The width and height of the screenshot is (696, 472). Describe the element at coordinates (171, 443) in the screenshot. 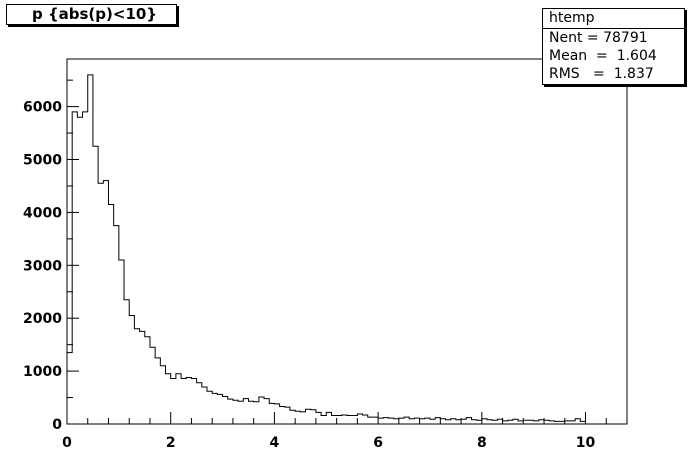

I see `x-tick-label: 2` at that location.